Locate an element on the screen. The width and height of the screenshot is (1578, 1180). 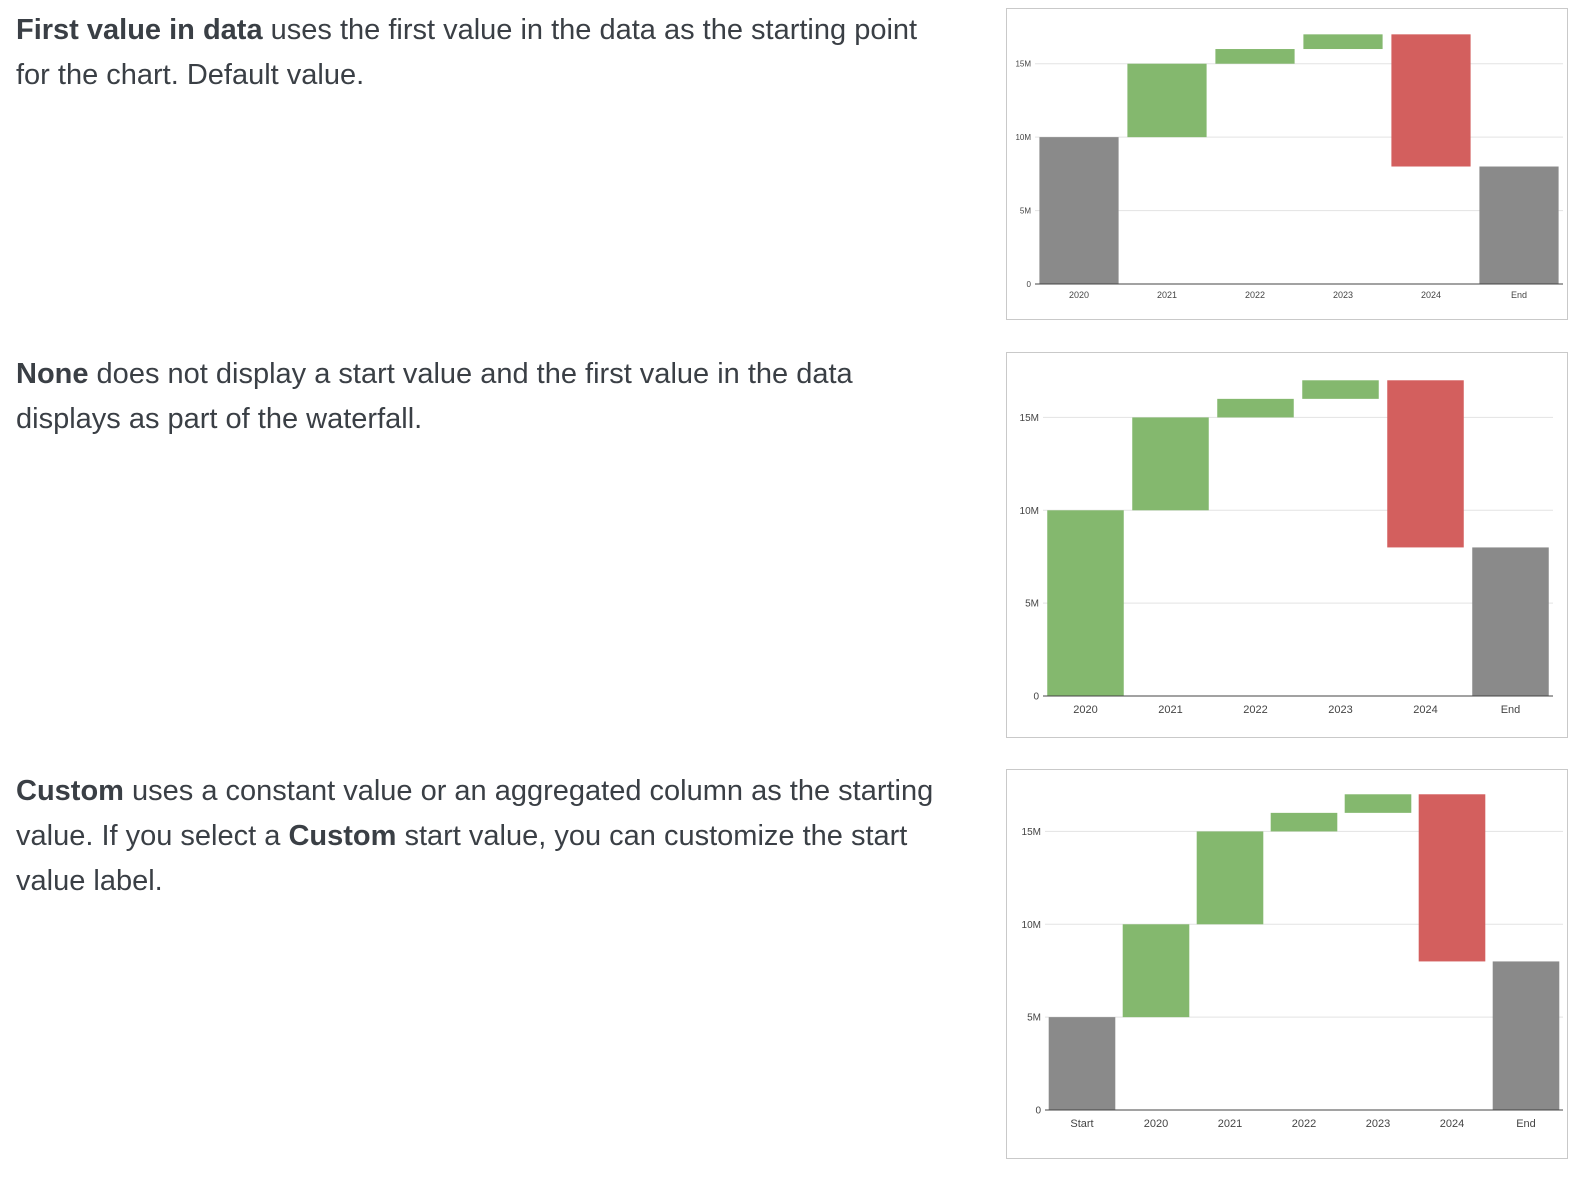
term-custom: Custom is located at coordinates (70, 791).